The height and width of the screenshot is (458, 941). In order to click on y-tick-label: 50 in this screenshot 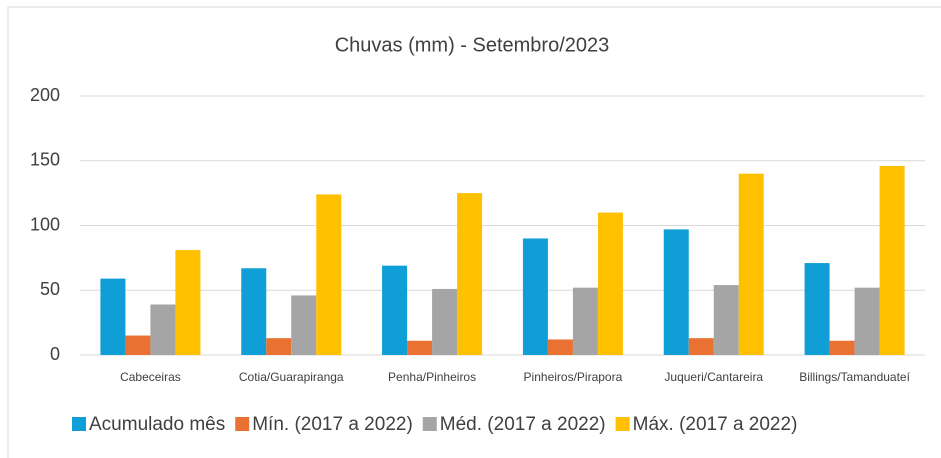, I will do `click(50, 289)`.